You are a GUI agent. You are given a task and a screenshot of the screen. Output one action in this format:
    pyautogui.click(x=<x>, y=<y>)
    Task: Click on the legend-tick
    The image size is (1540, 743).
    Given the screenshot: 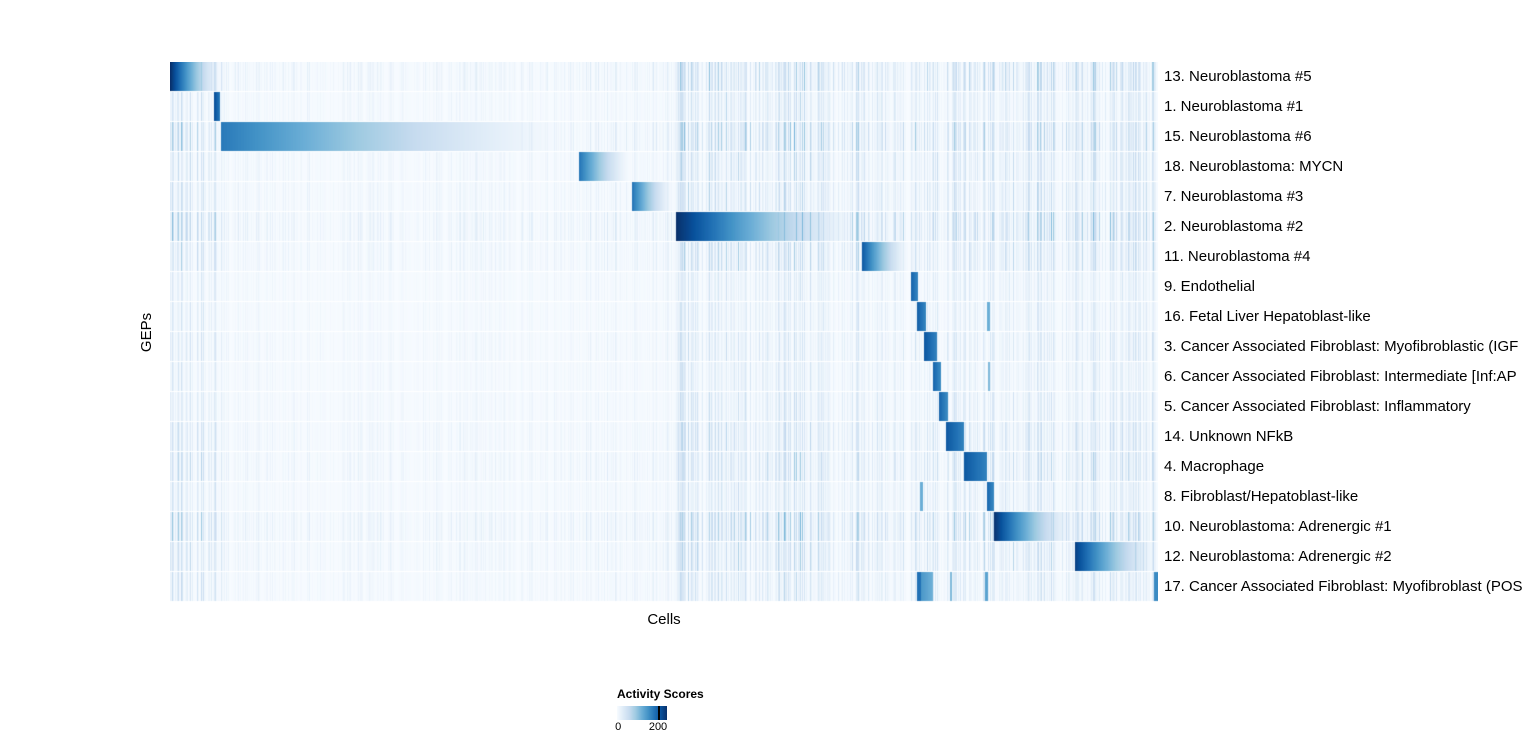 What is the action you would take?
    pyautogui.click(x=659, y=713)
    